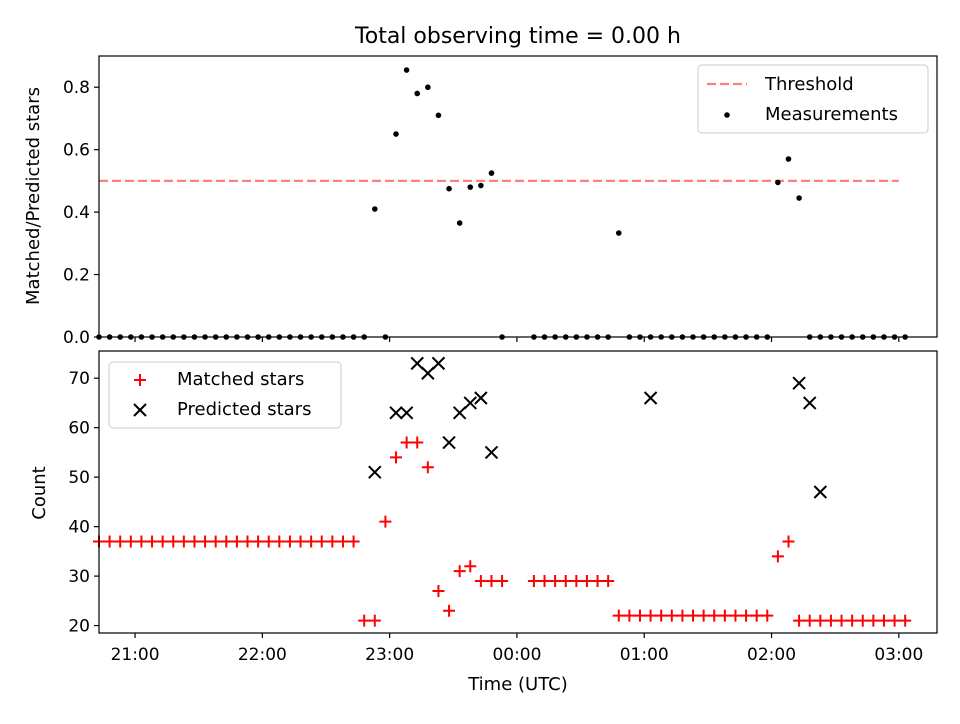 The image size is (960, 724). Describe the element at coordinates (76, 151) in the screenshot. I see `y-tick-label: 0.6` at that location.